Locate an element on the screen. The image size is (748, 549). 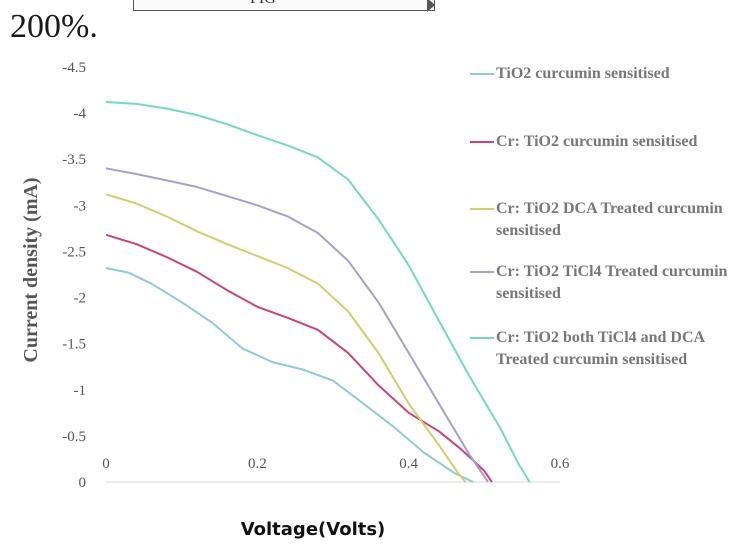
x-tick-labels: 0 0.2 0.4 0.6 is located at coordinates (336, 464).